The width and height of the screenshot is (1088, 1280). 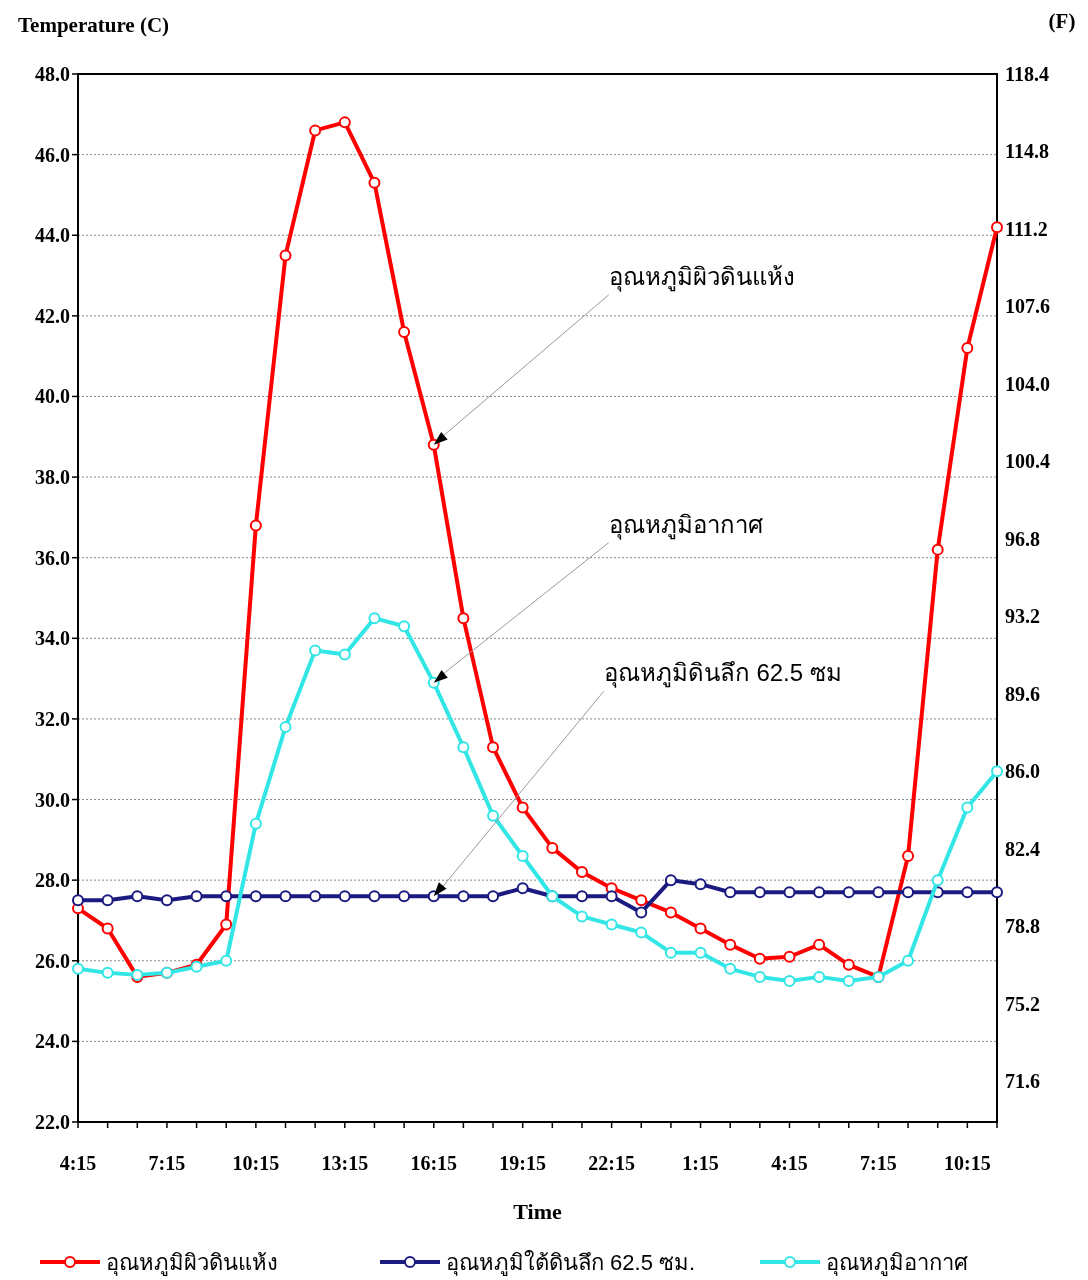 I want to click on y-tick-label: 28.0, so click(x=52, y=880).